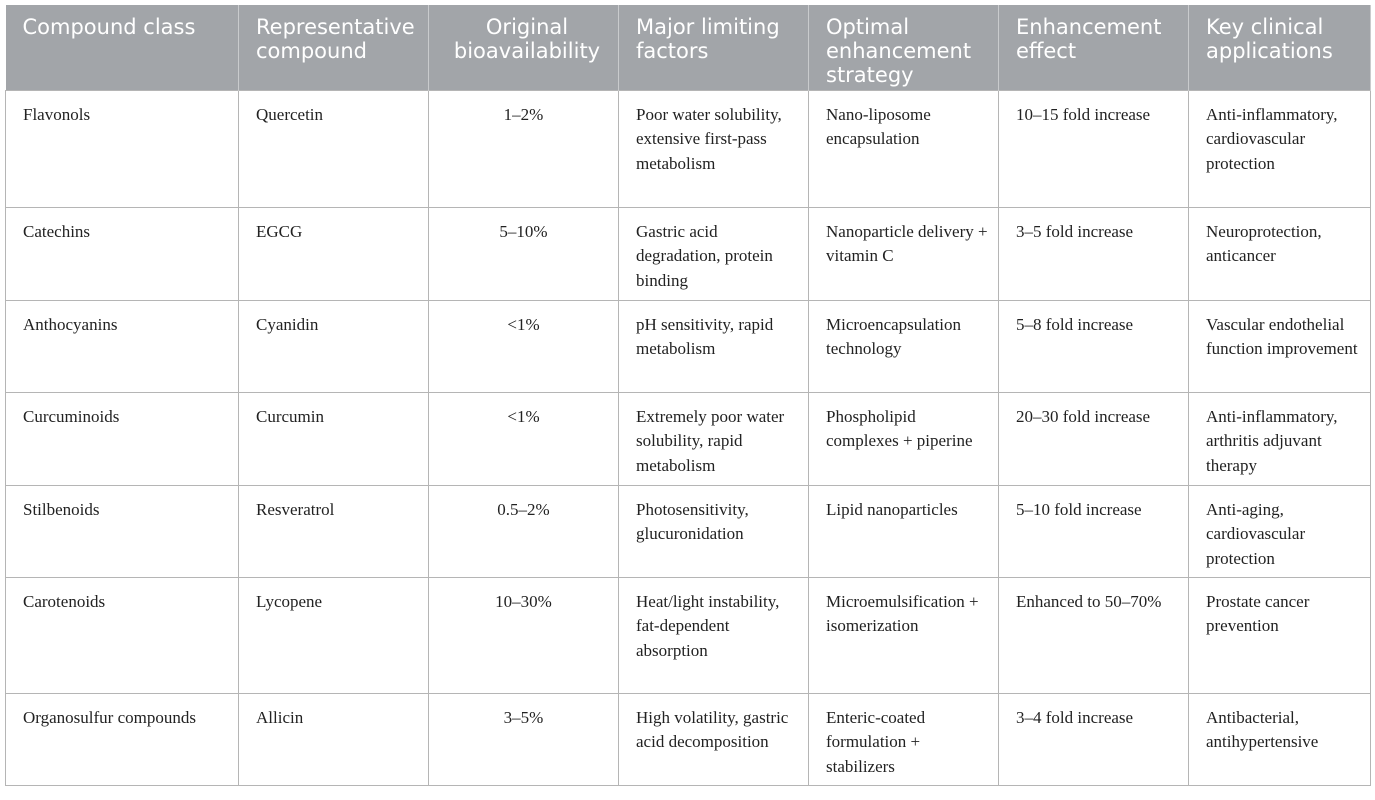  Describe the element at coordinates (333, 253) in the screenshot. I see `table-cell: EGCG` at that location.